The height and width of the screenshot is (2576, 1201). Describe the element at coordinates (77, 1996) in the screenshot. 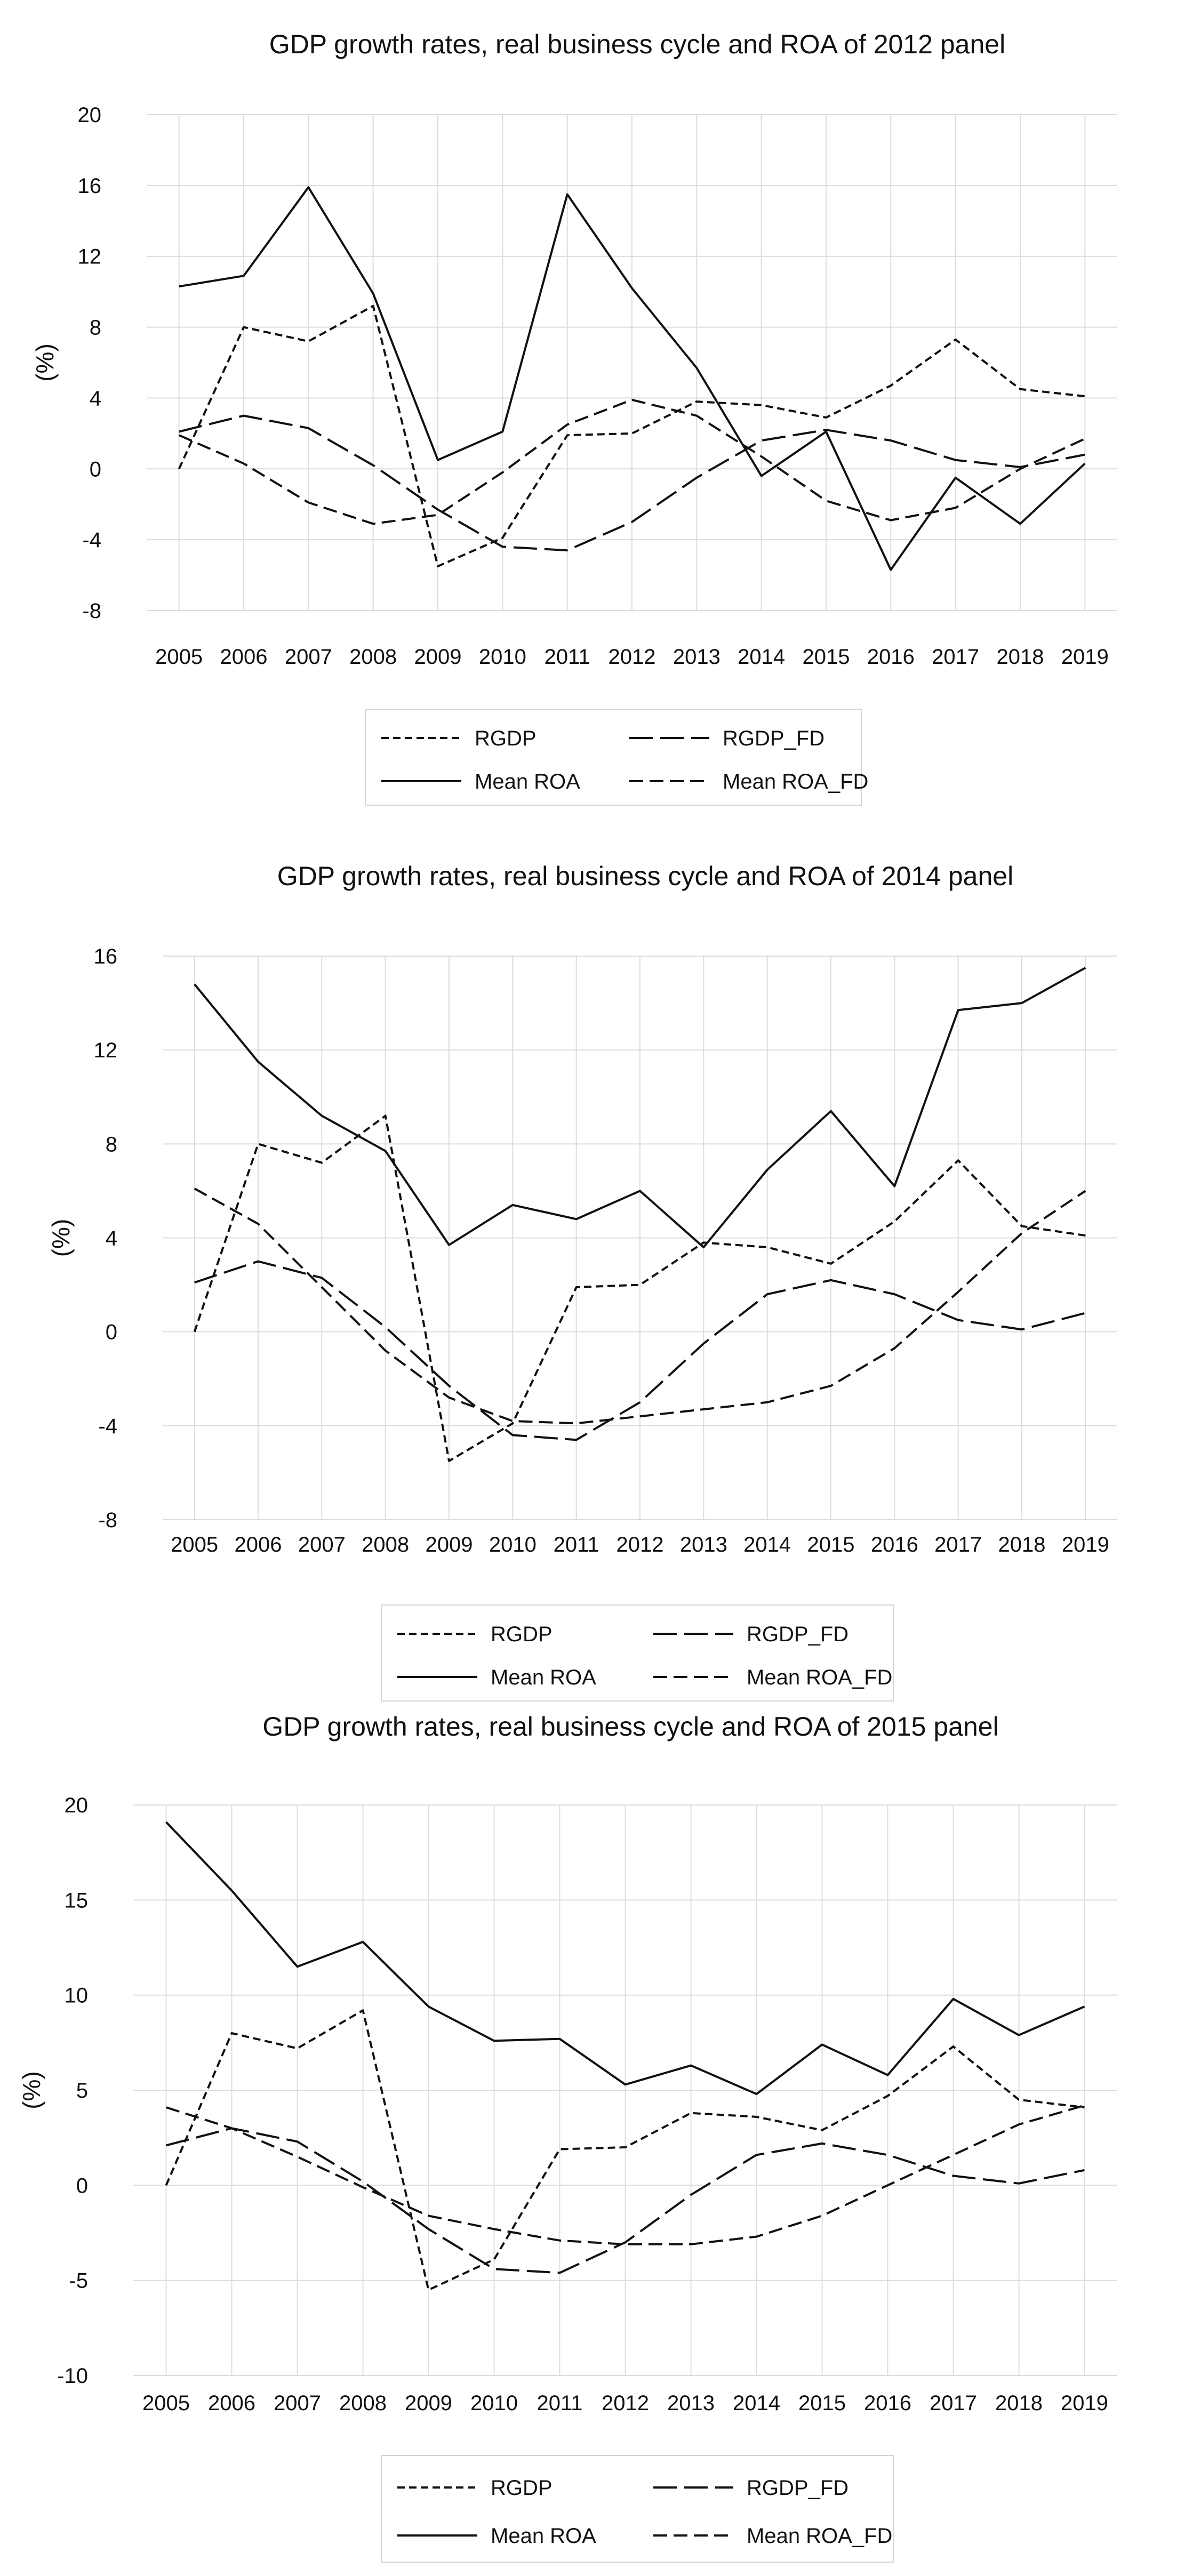

I see `y-tick-label: 10` at that location.